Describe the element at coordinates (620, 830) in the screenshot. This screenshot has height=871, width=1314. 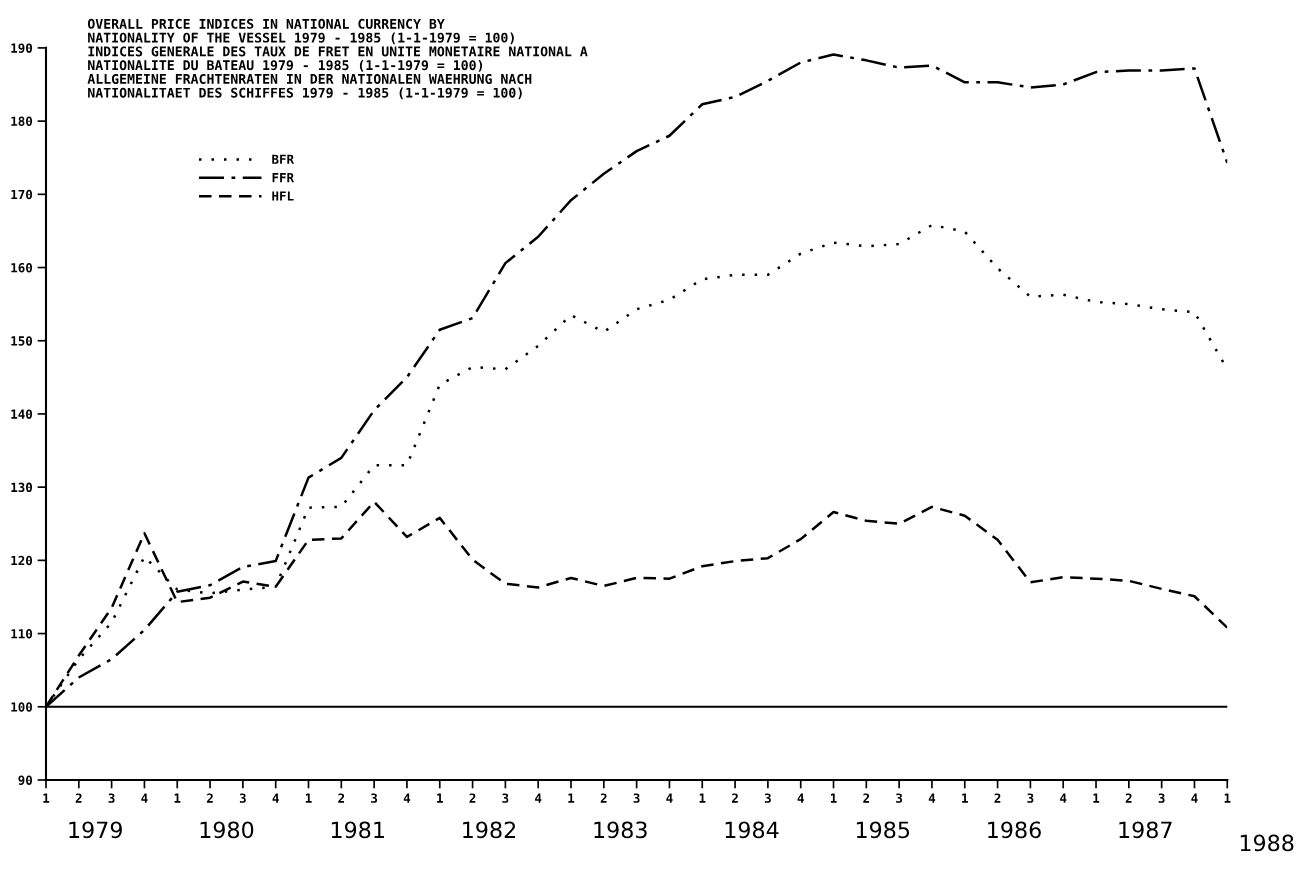
I see `text: 1983` at that location.